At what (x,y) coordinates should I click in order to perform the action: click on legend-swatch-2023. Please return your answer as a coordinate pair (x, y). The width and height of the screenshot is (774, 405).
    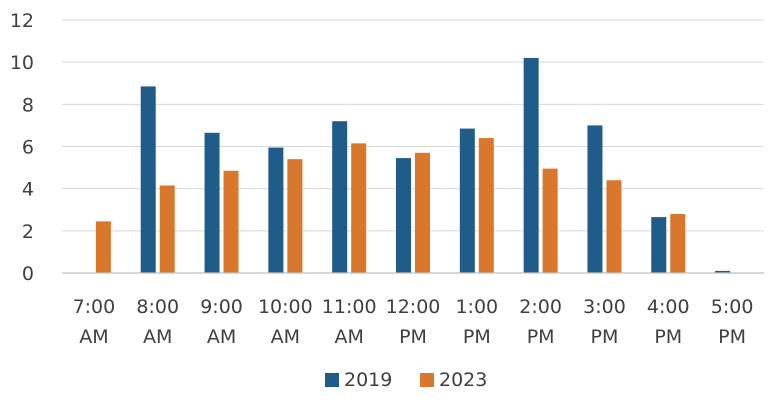
    Looking at the image, I should click on (427, 380).